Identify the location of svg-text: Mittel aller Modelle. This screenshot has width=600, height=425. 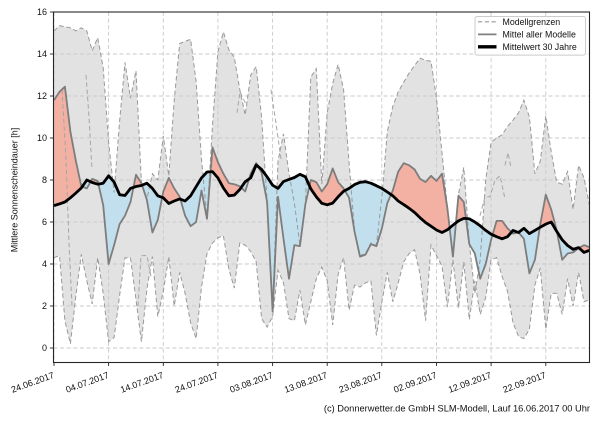
(539, 34).